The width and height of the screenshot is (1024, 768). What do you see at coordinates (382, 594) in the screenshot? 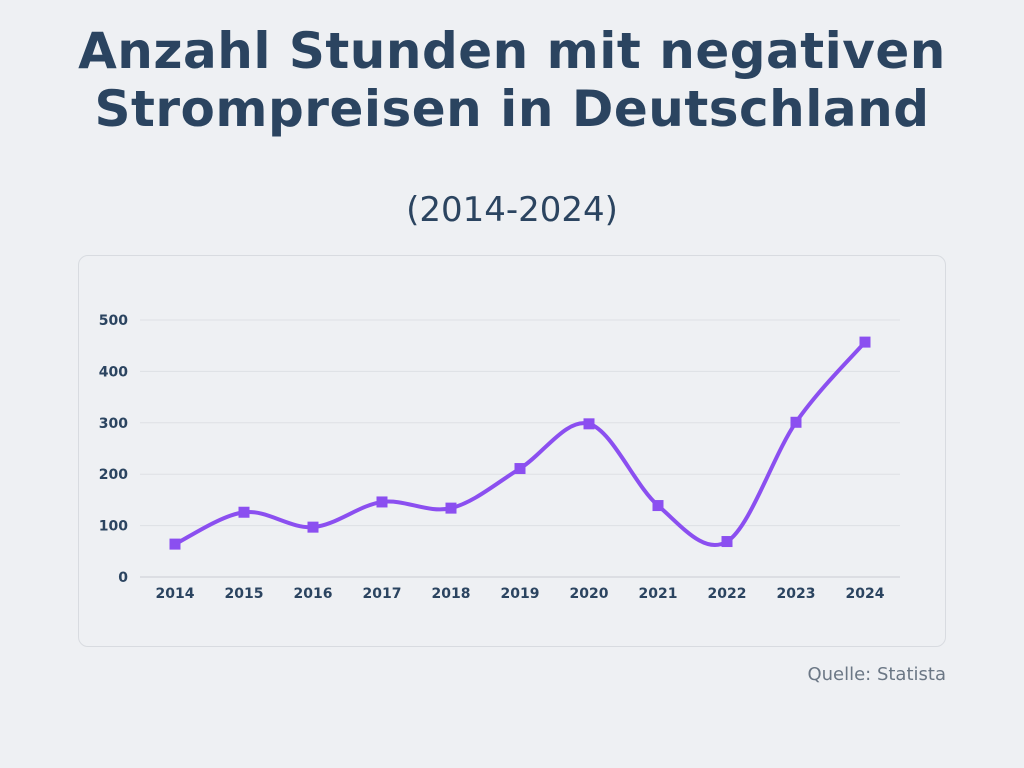
I see `x-tick-label: 2017` at bounding box center [382, 594].